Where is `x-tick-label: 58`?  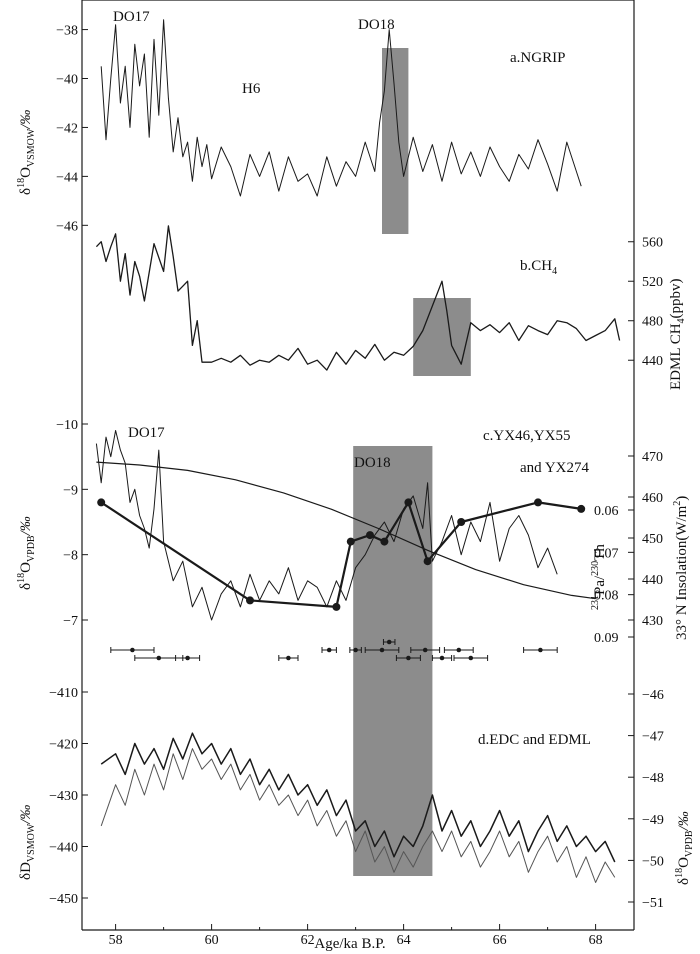 x-tick-label: 58 is located at coordinates (116, 940).